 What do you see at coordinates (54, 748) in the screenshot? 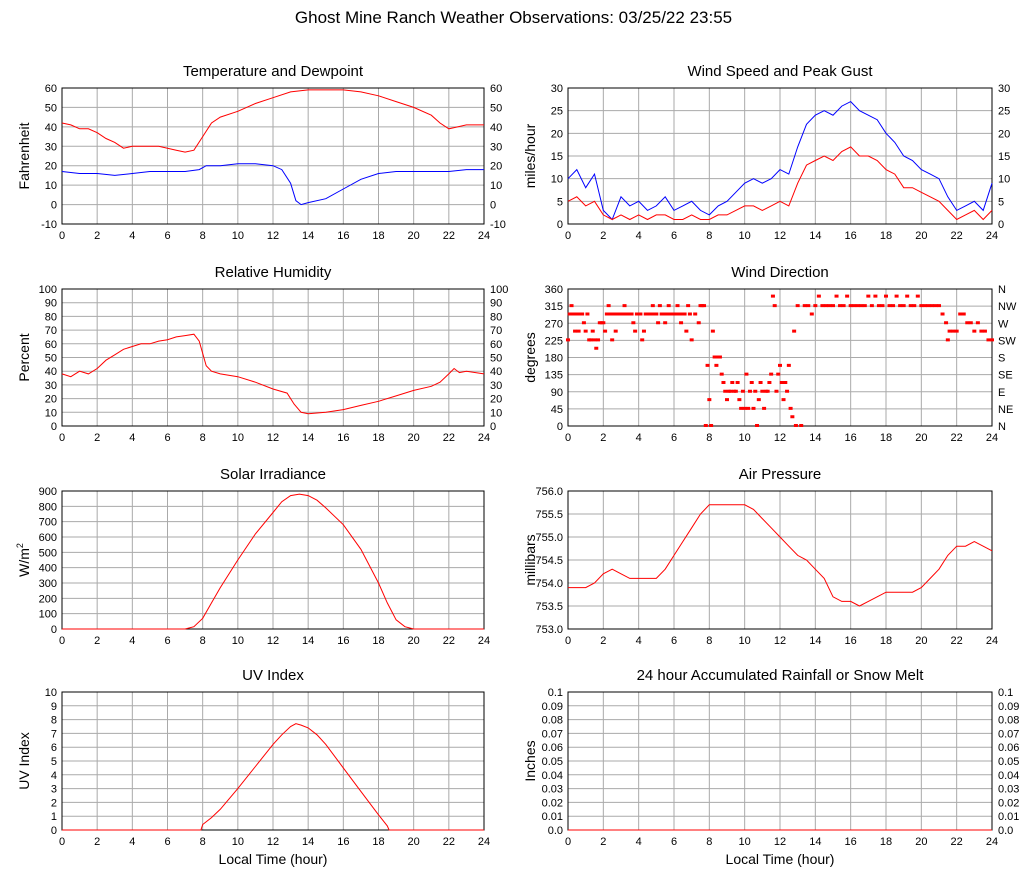
I see `y-tick-label: 6` at bounding box center [54, 748].